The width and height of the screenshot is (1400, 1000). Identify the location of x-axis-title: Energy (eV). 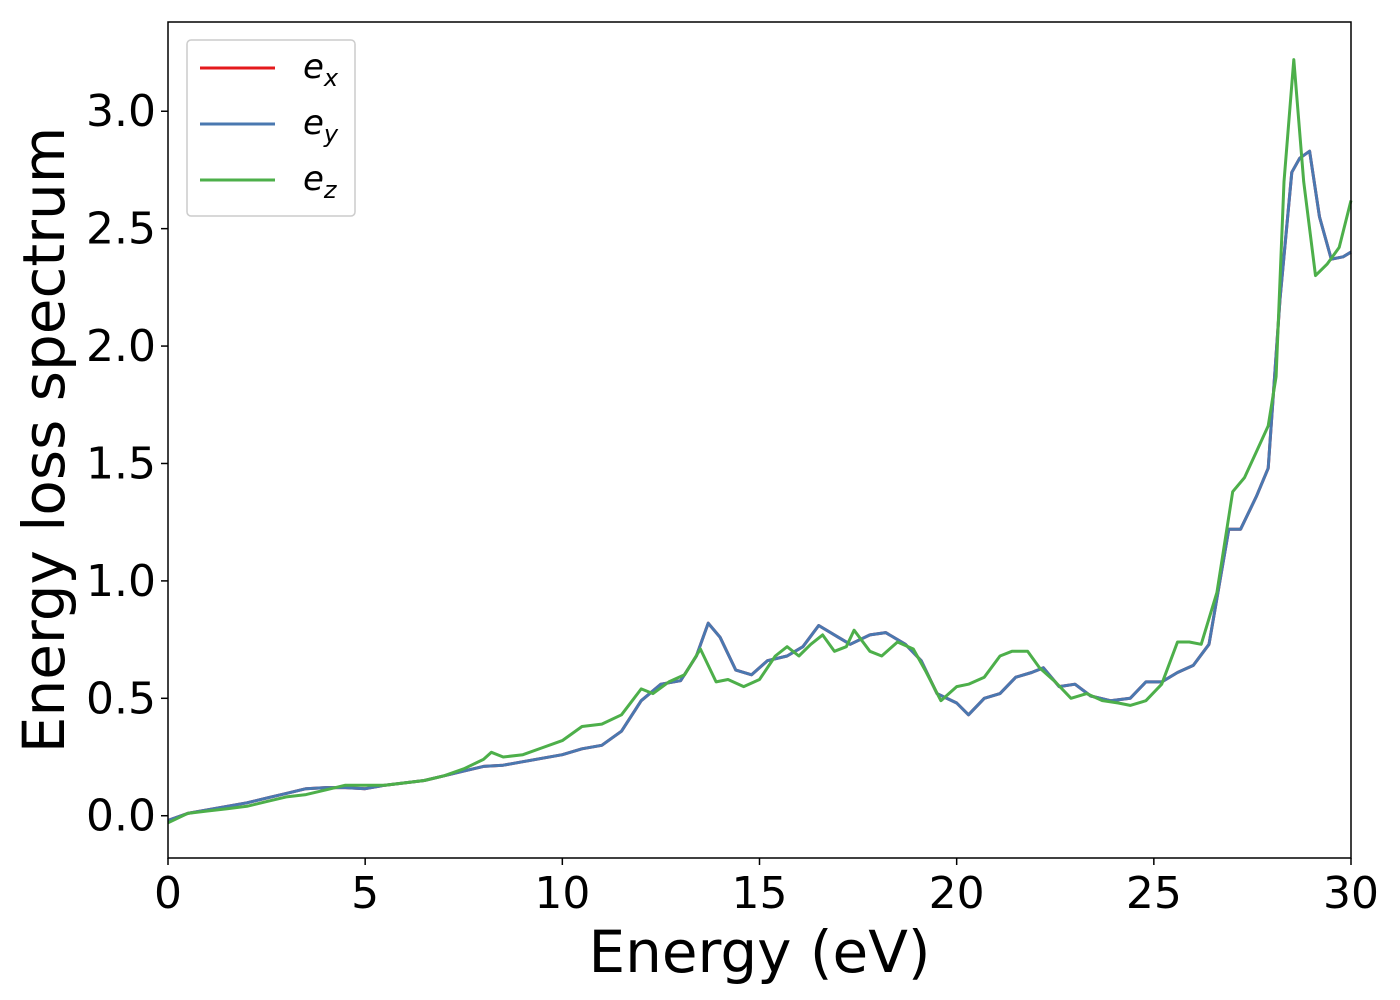
(759, 952).